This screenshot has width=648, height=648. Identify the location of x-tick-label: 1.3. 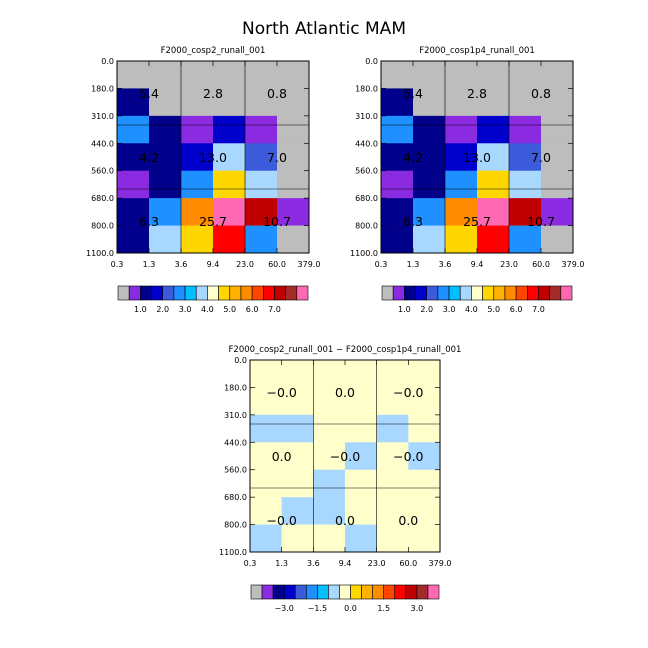
(413, 264).